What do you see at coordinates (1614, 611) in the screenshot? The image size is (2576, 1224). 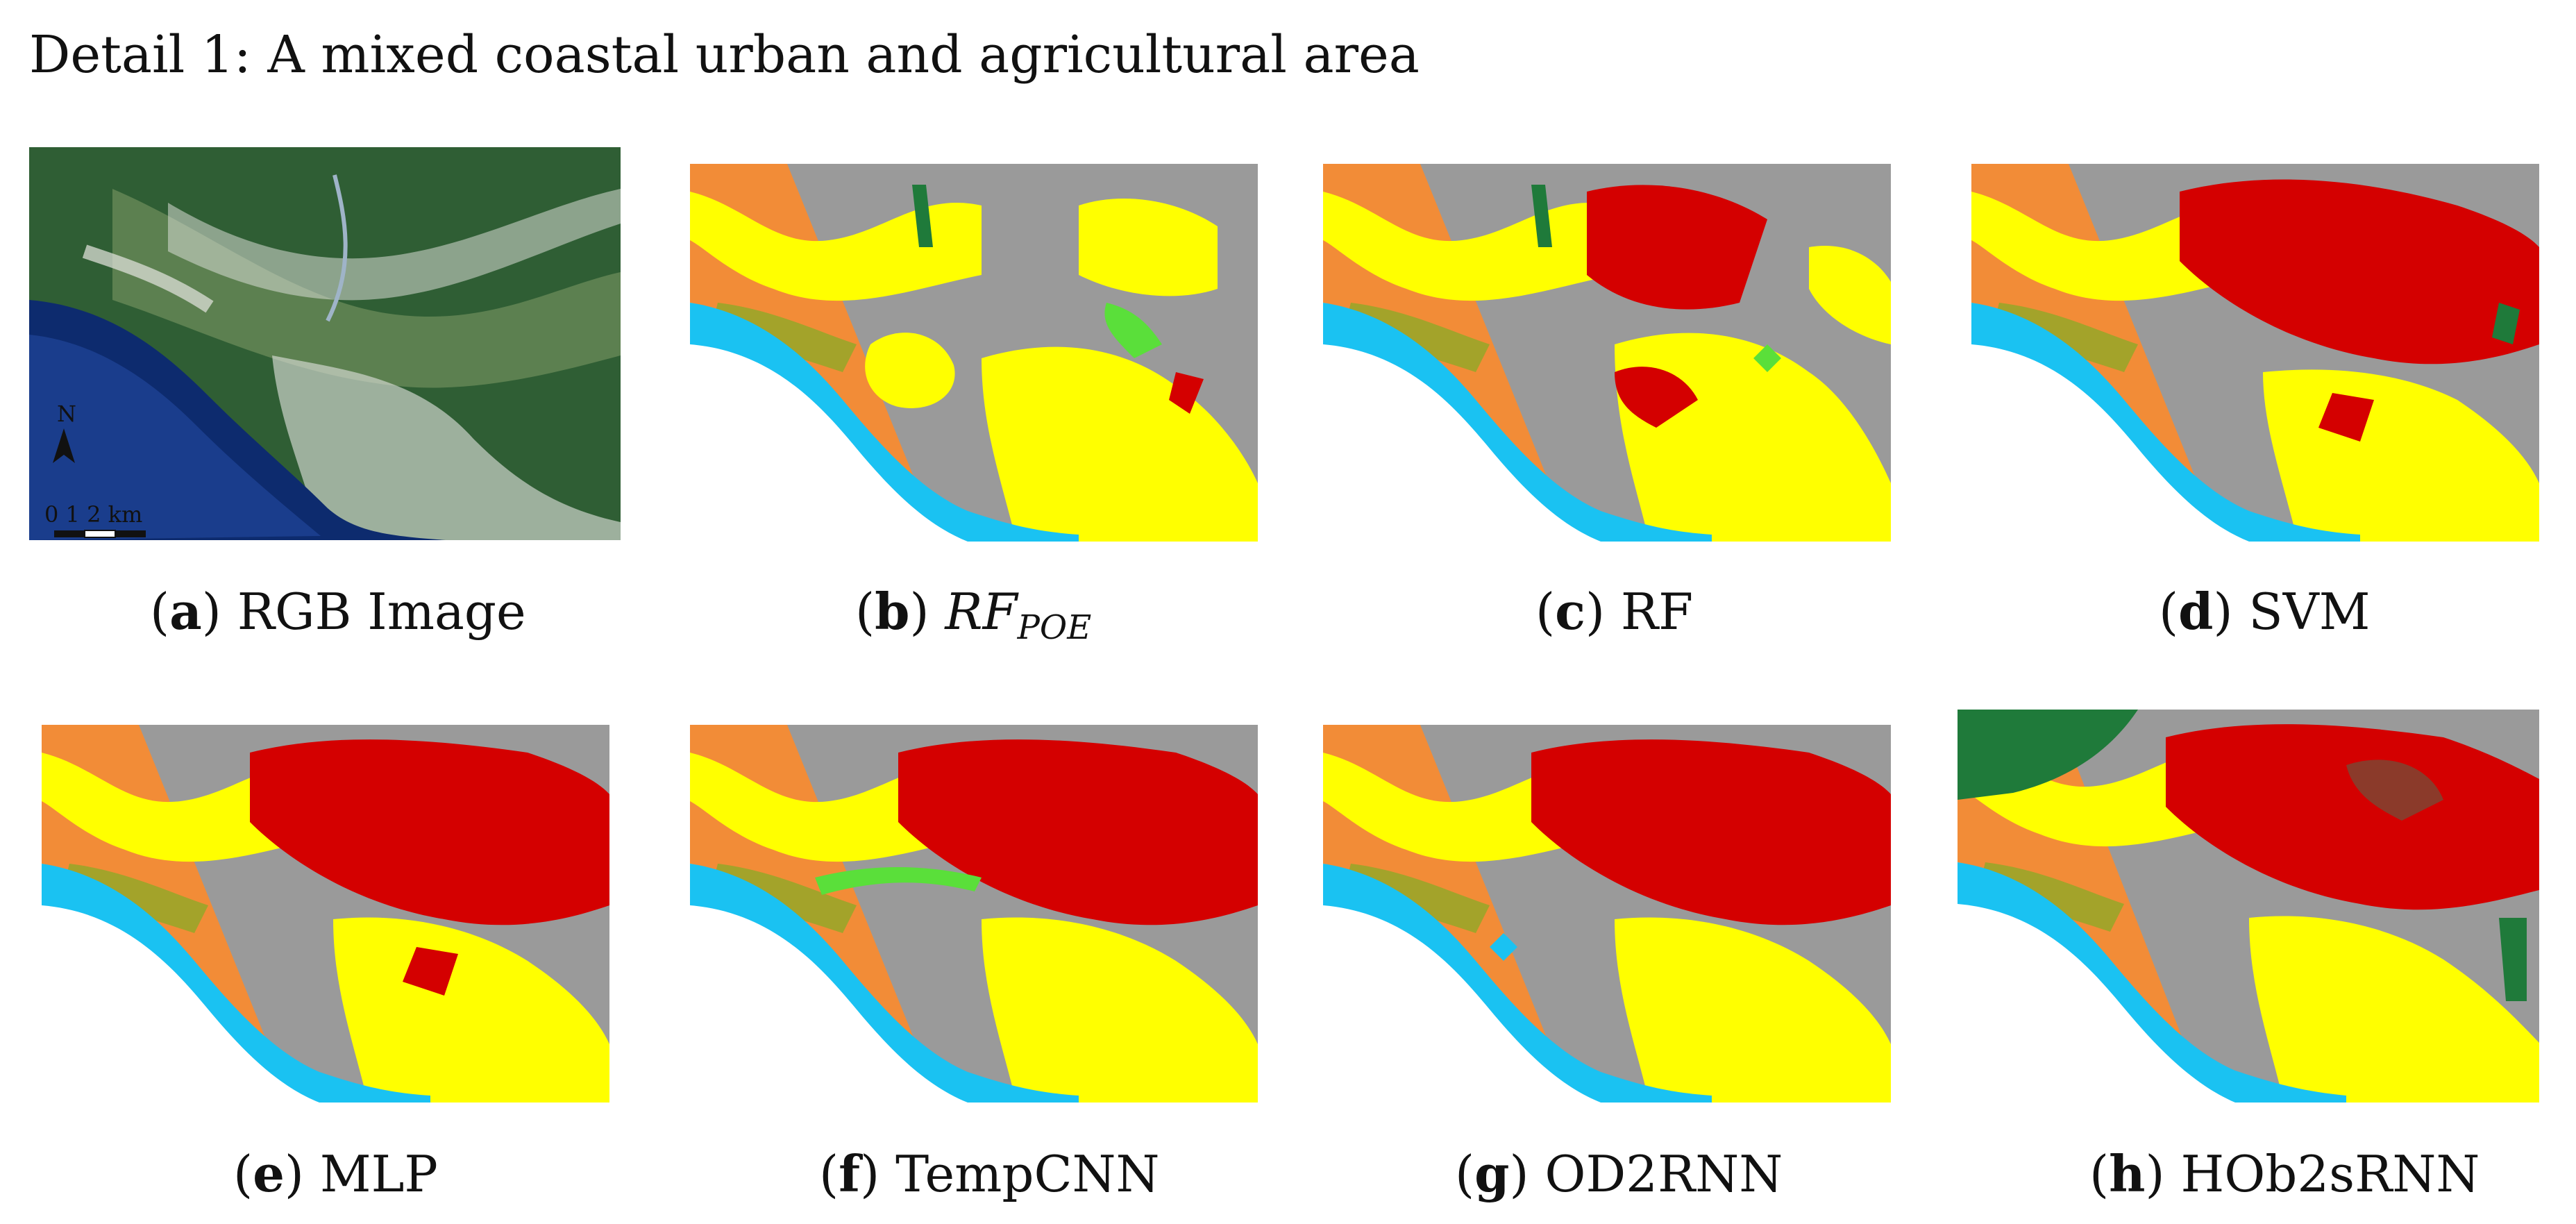 I see `caption-c: (c) RF` at bounding box center [1614, 611].